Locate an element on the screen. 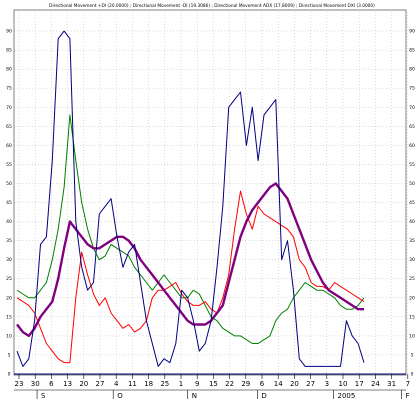 This screenshot has height=404, width=420. y-tick-label-right: 75 is located at coordinates (412, 89).